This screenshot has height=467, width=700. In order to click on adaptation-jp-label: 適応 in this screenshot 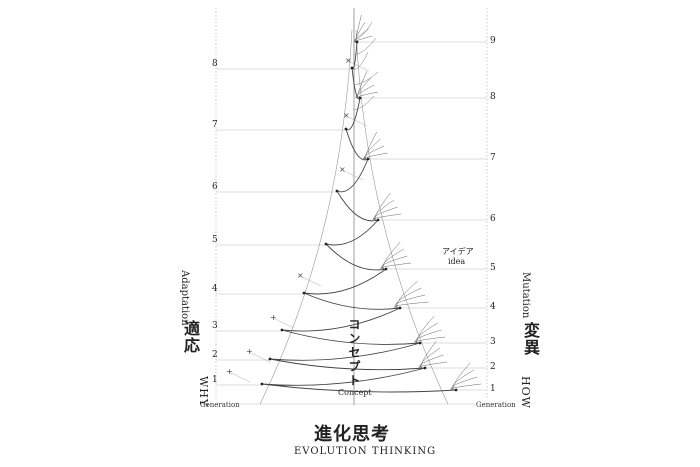, I will do `click(190, 337)`.